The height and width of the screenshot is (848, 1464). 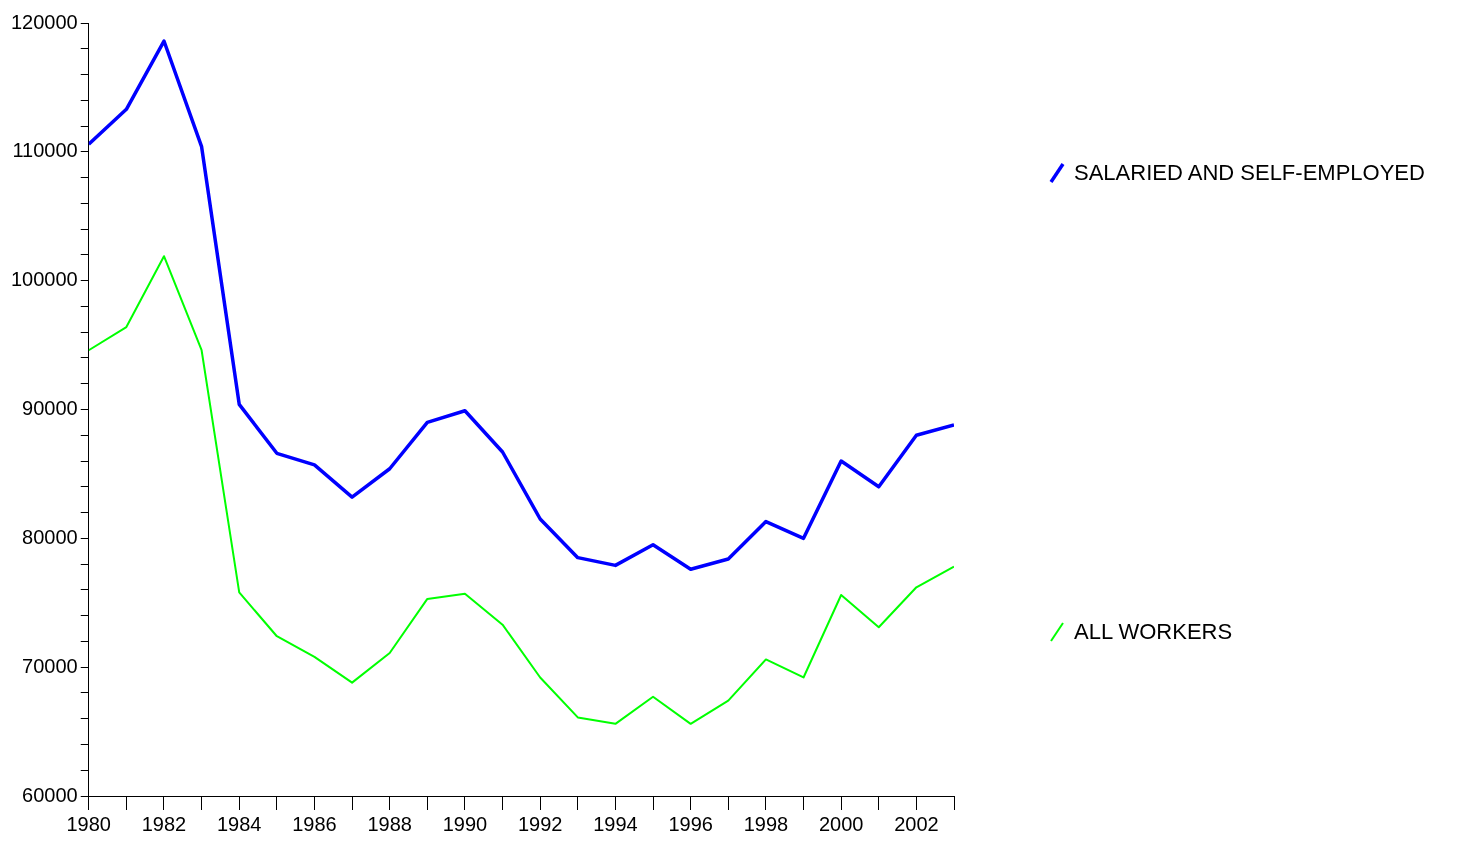 What do you see at coordinates (45, 150) in the screenshot?
I see `y-tick-label: 110000` at bounding box center [45, 150].